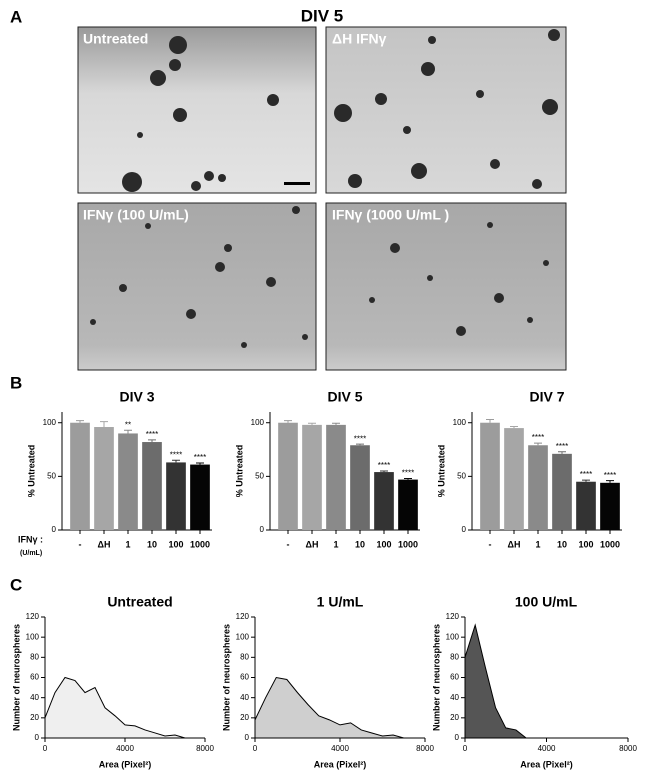 Image resolution: width=645 pixels, height=781 pixels. What do you see at coordinates (51, 475) in the screenshot?
I see `y-tick-label: 50` at bounding box center [51, 475].